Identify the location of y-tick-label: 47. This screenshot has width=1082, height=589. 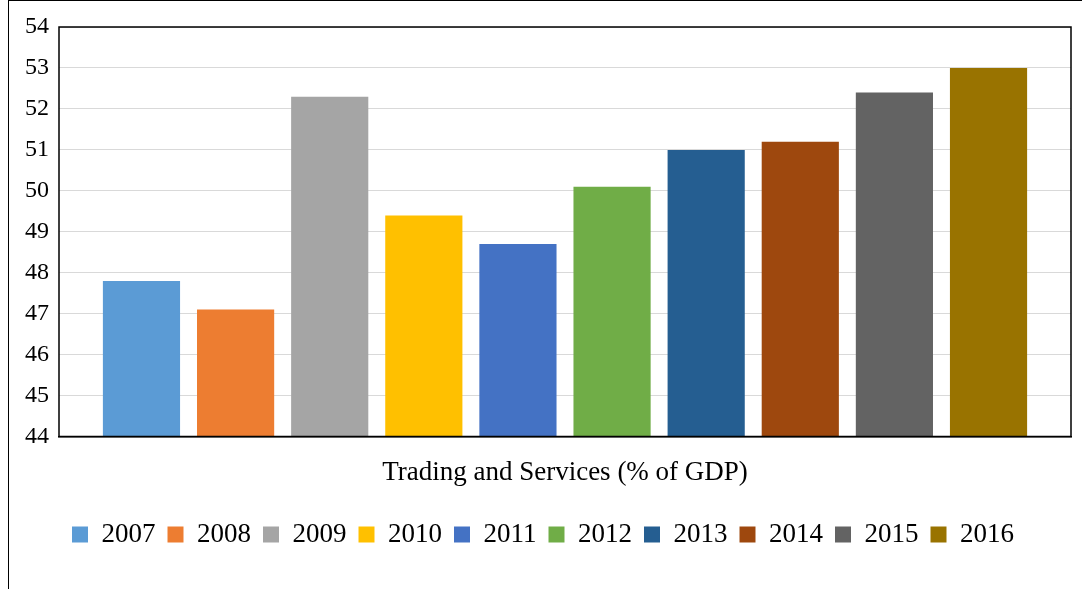
(37, 312).